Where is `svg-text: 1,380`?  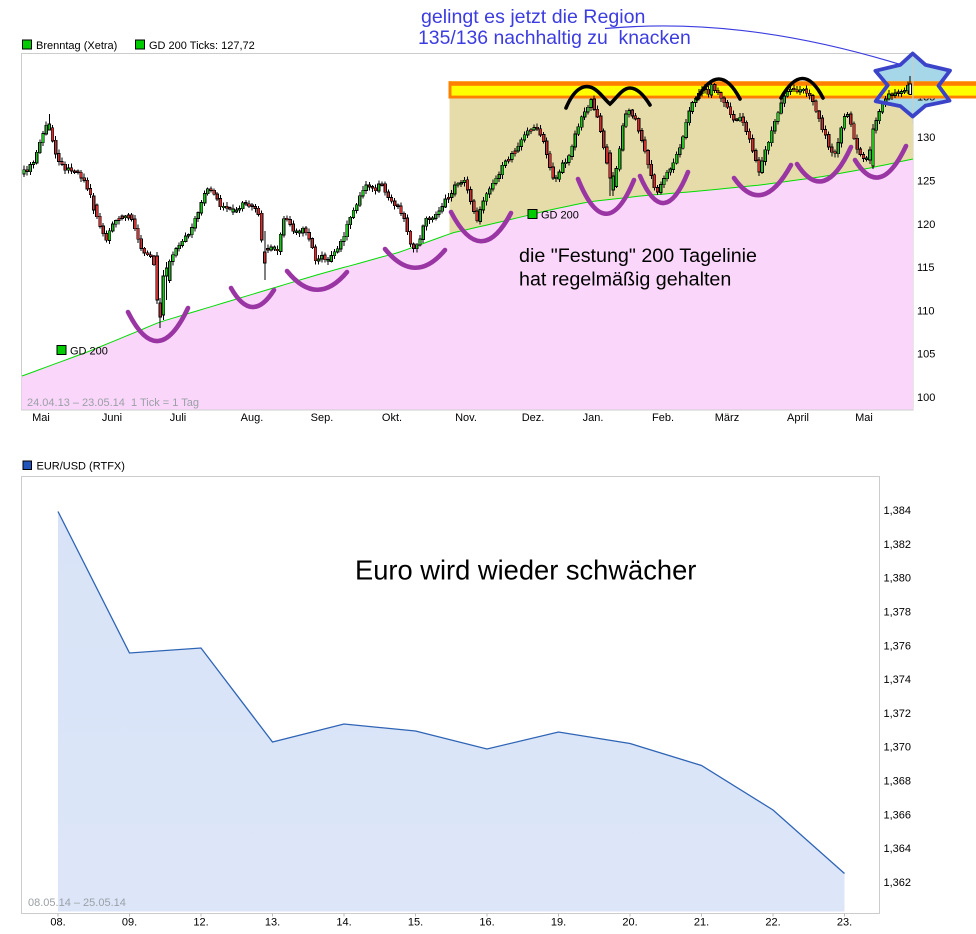
svg-text: 1,380 is located at coordinates (898, 579).